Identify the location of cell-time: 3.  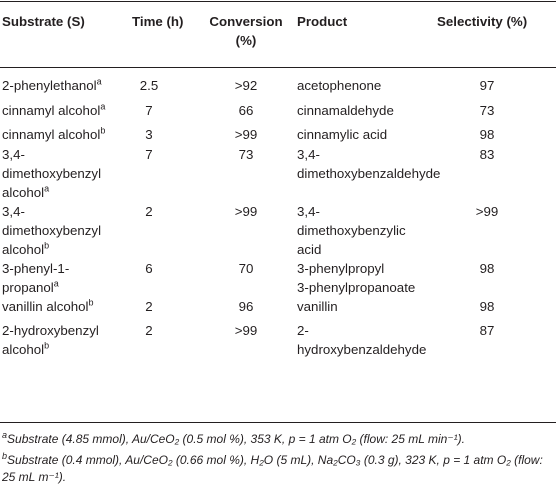
(149, 134).